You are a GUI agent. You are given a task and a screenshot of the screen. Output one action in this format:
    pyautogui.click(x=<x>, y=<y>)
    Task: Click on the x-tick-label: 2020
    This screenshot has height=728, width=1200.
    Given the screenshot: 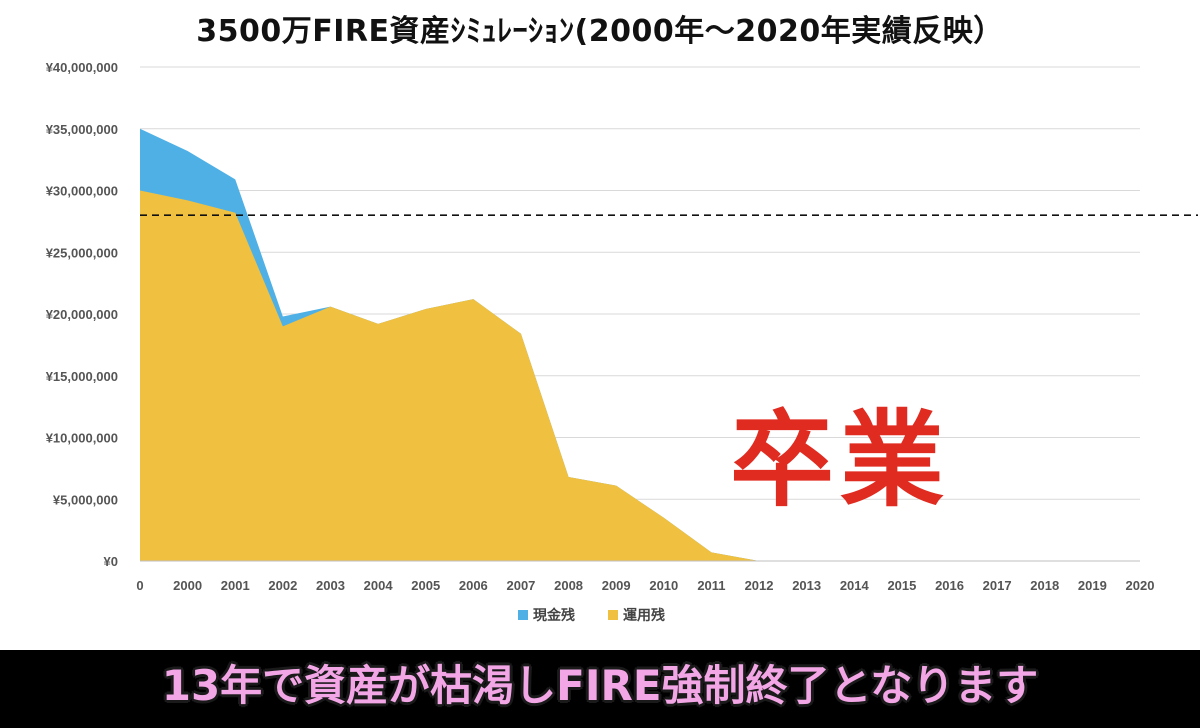 What is the action you would take?
    pyautogui.click(x=1140, y=585)
    